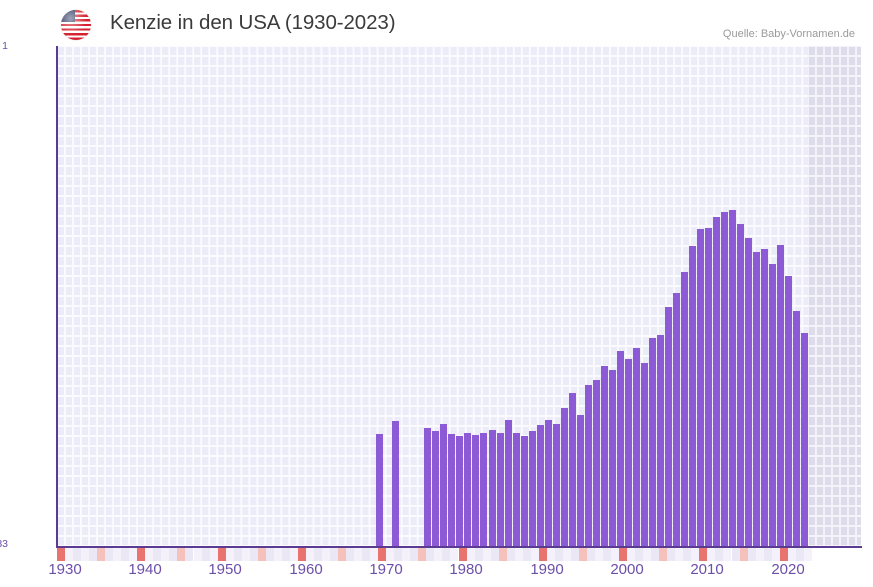 Image resolution: width=873 pixels, height=587 pixels. What do you see at coordinates (253, 22) in the screenshot?
I see `page-title: Kenzie in den USA (1930-2023)` at bounding box center [253, 22].